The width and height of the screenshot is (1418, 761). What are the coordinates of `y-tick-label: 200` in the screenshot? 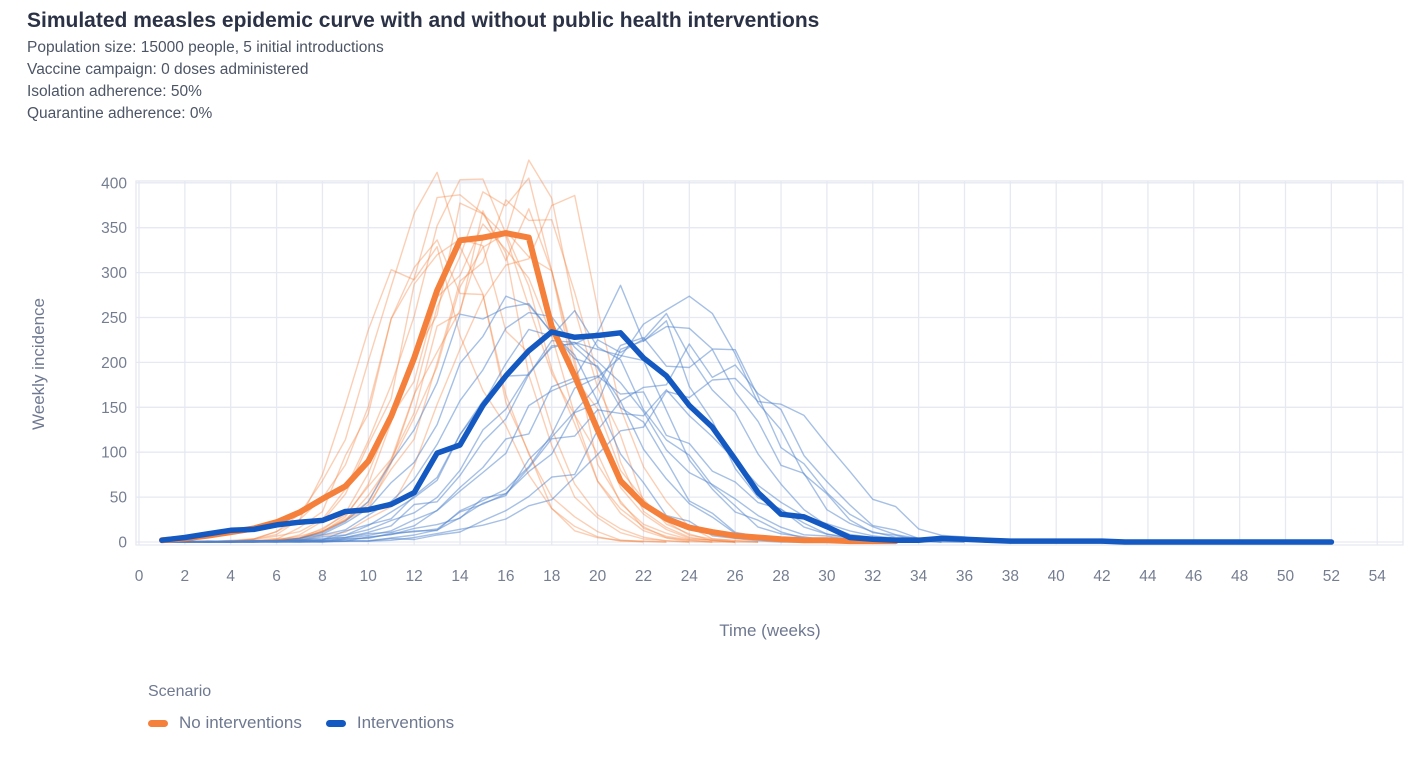 It's located at (114, 363).